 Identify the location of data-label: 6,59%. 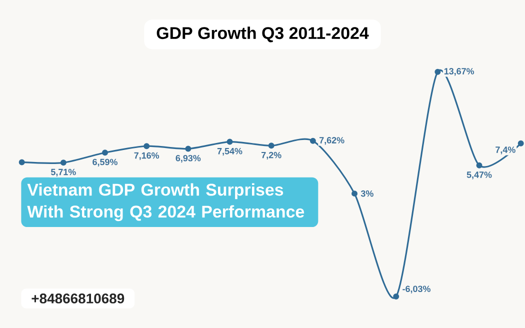
(105, 162).